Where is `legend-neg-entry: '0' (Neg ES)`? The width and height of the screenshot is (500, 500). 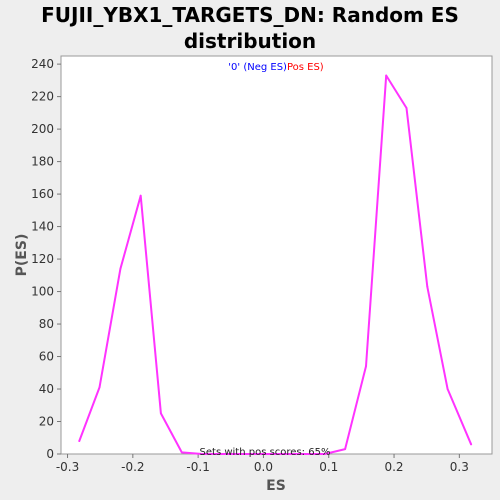
legend-neg-entry: '0' (Neg ES) is located at coordinates (257, 67).